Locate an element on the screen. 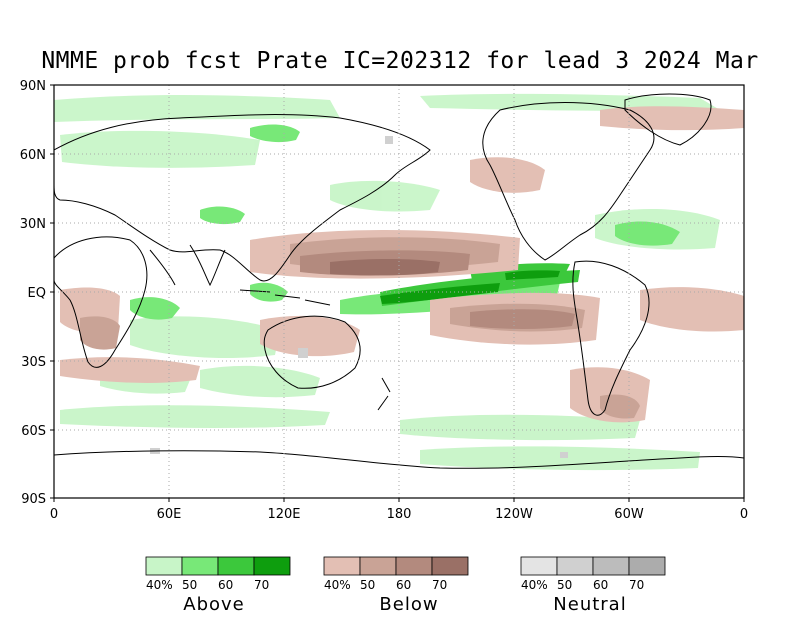 The image size is (800, 618). lat-label: 90S is located at coordinates (33, 499).